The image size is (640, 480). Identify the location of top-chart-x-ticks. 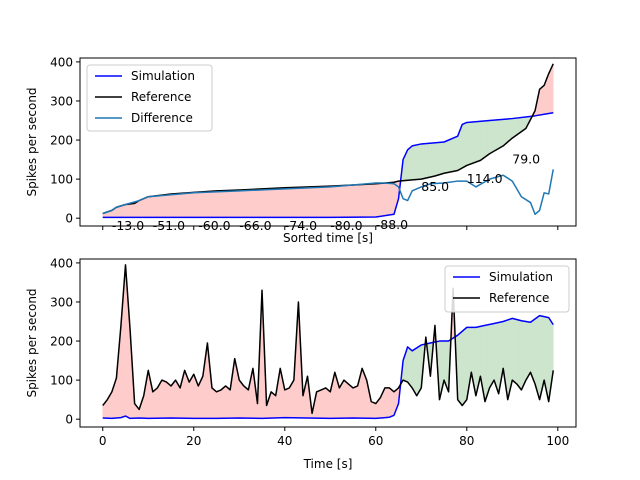
(330, 228).